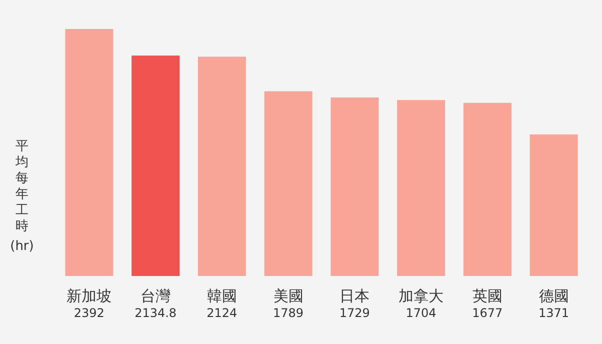 This screenshot has height=344, width=602. Describe the element at coordinates (89, 313) in the screenshot. I see `data-label: 2392` at that location.